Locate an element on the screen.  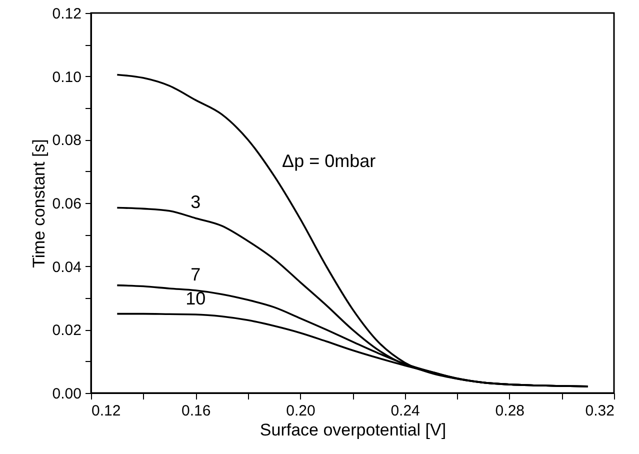
x-tick-label: 0.24 is located at coordinates (405, 411).